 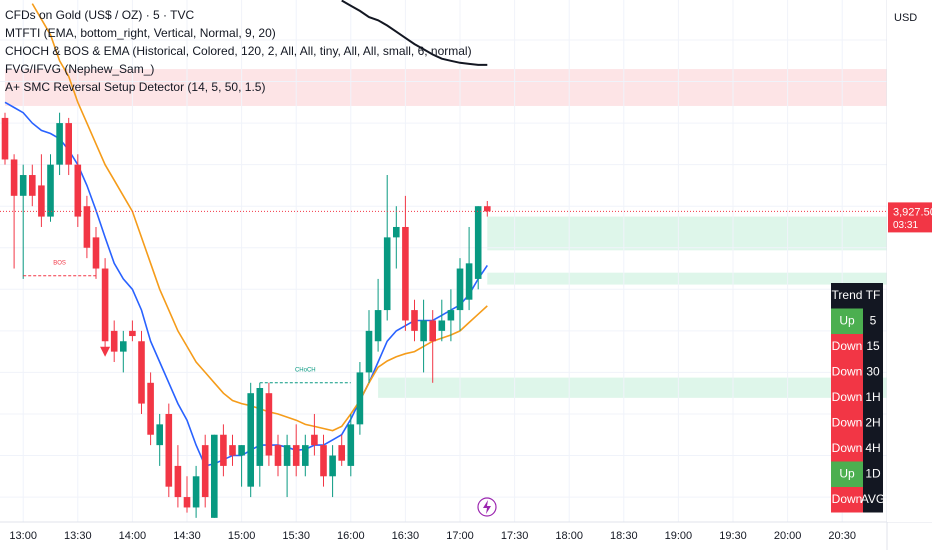 What do you see at coordinates (133, 536) in the screenshot?
I see `x-tick-label: 14:00` at bounding box center [133, 536].